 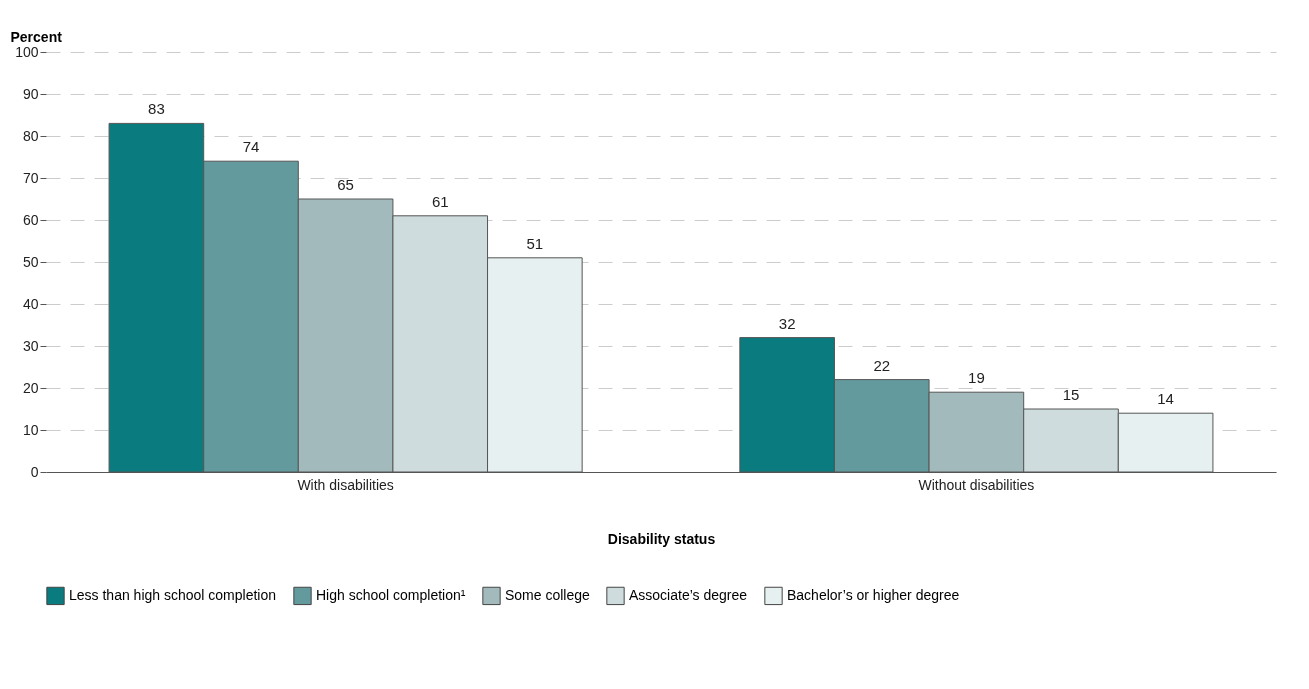 What do you see at coordinates (976, 378) in the screenshot?
I see `data-label: 19` at bounding box center [976, 378].